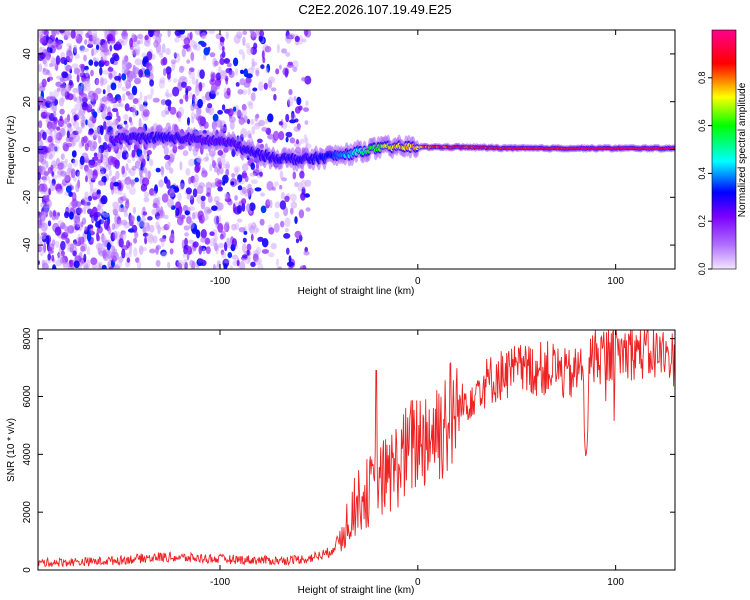  I want to click on snr-y-tick-label: 4000, so click(27, 454).